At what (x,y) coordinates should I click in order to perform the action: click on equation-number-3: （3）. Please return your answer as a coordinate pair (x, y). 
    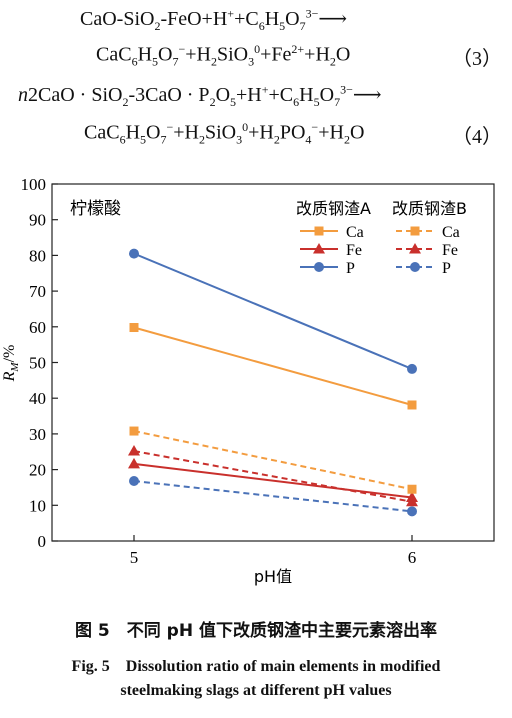
    Looking at the image, I should click on (477, 59).